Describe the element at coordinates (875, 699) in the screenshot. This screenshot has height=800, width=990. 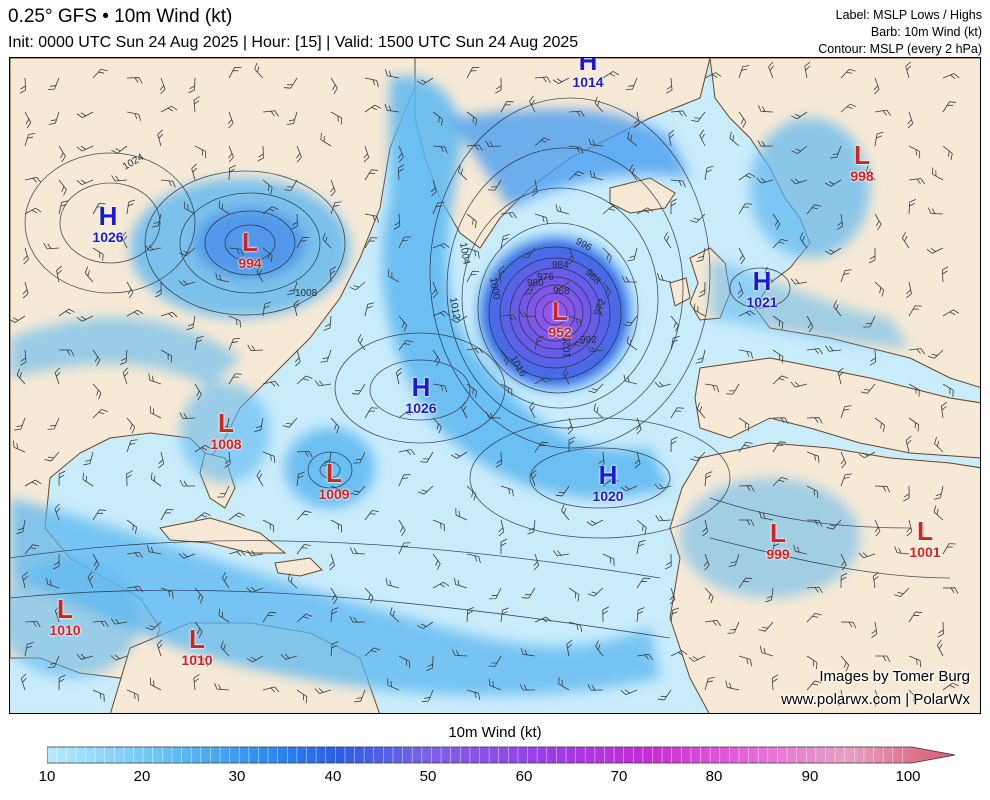
I see `credit-website: www.polarwx.com | PolarWx` at that location.